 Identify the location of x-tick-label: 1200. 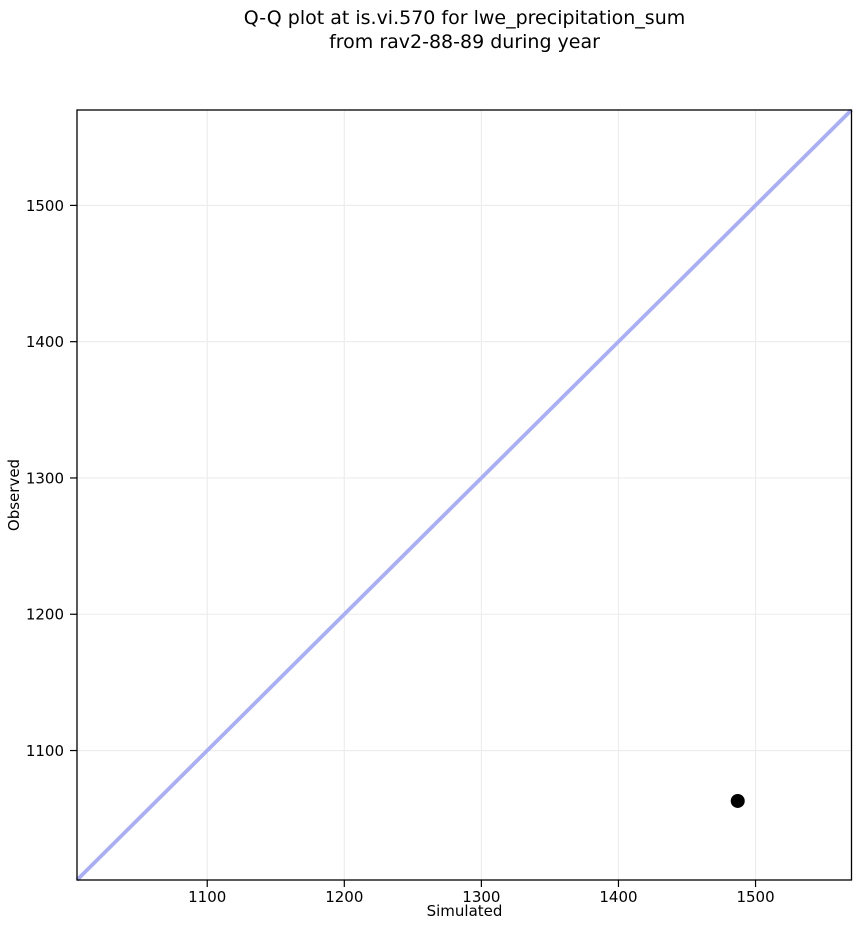
(344, 897).